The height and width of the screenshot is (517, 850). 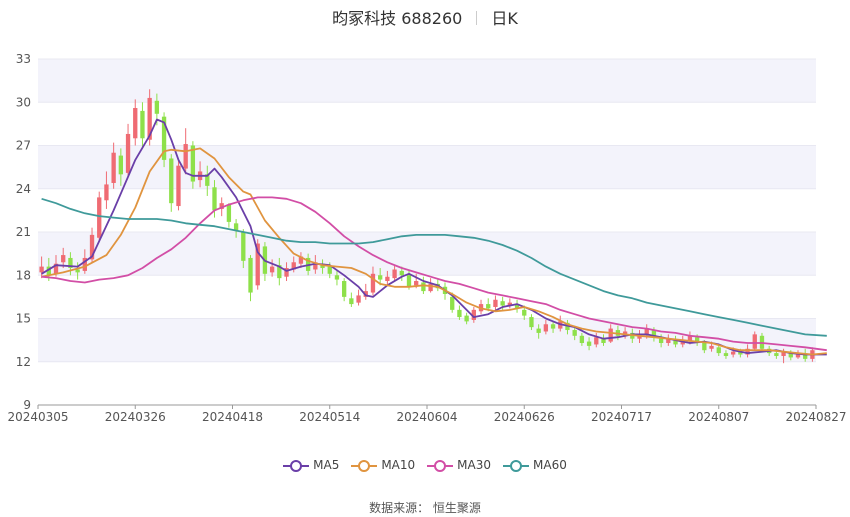 What do you see at coordinates (427, 254) in the screenshot?
I see `grid-band` at bounding box center [427, 254].